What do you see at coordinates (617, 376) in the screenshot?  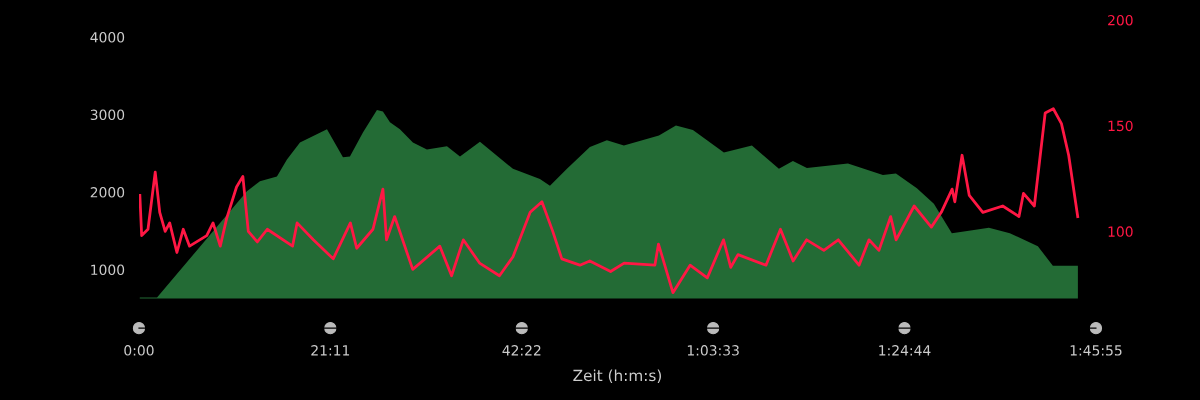 I see `x-axis-title: Zeit (h:m:s)` at bounding box center [617, 376].